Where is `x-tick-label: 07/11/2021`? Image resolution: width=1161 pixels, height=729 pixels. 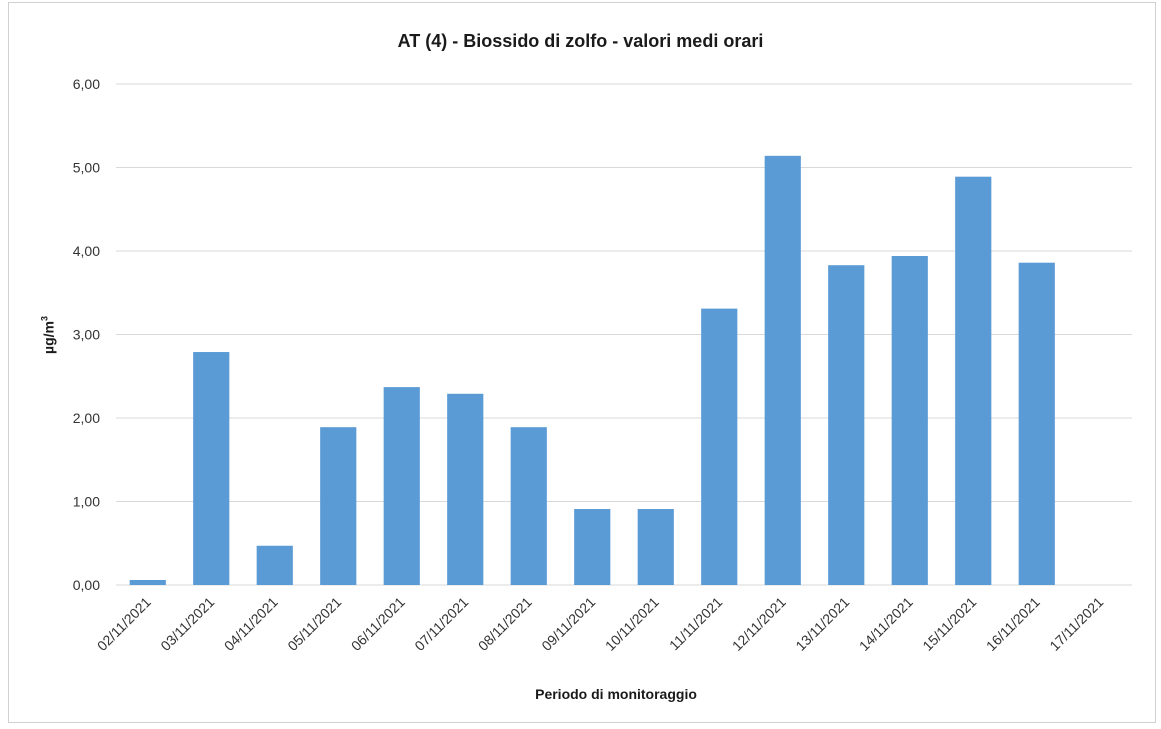 x-tick-label: 07/11/2021 is located at coordinates (441, 624).